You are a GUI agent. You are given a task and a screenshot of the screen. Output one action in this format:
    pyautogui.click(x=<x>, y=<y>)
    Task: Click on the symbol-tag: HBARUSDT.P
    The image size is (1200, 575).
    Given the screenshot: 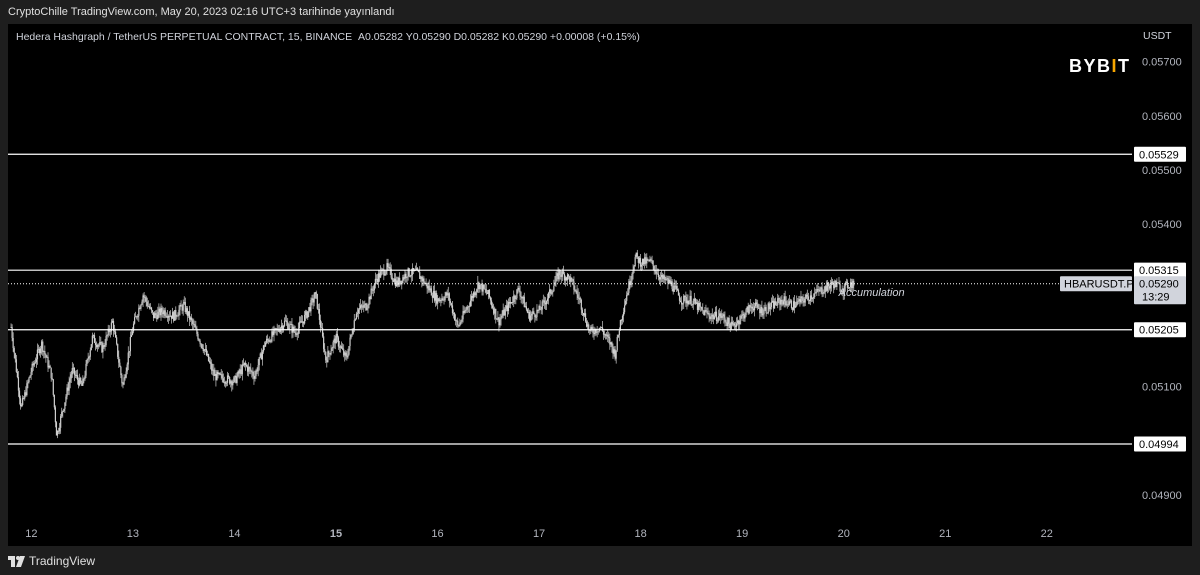 What is the action you would take?
    pyautogui.click(x=1099, y=285)
    